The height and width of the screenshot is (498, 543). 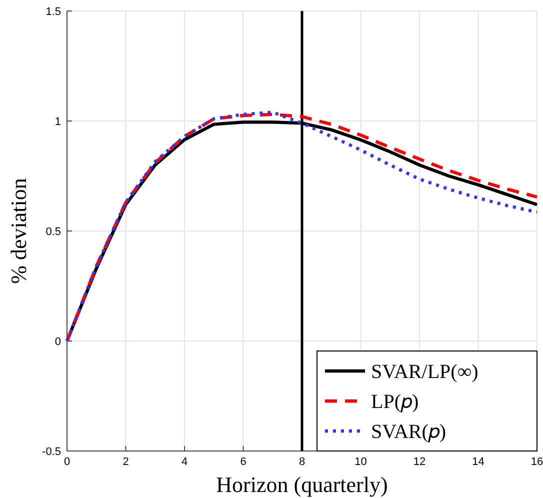 What do you see at coordinates (51, 452) in the screenshot?
I see `y-tick-label: -0.5` at bounding box center [51, 452].